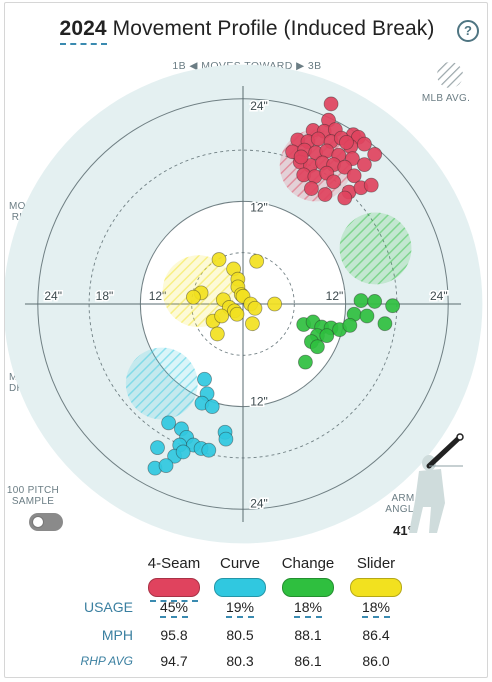 The height and width of the screenshot is (682, 492). What do you see at coordinates (308, 608) in the screenshot?
I see `cell-usage-change: 18%` at bounding box center [308, 608].